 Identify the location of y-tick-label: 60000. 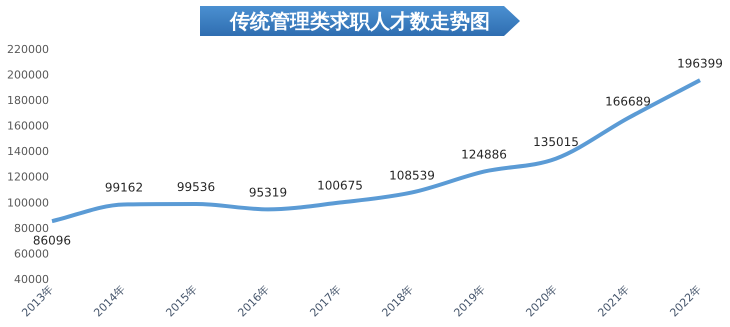
(31, 253).